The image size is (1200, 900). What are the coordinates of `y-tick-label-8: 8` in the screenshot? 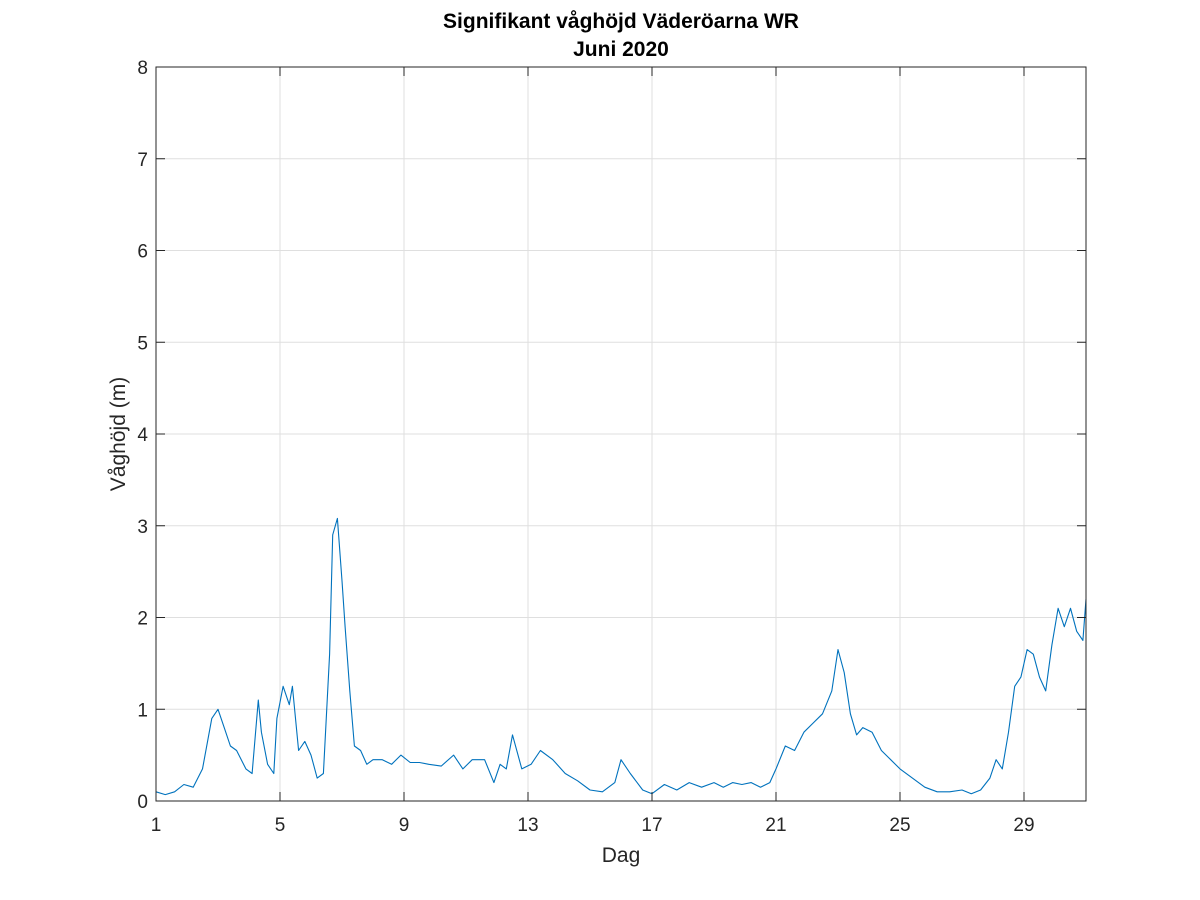 It's located at (142, 68).